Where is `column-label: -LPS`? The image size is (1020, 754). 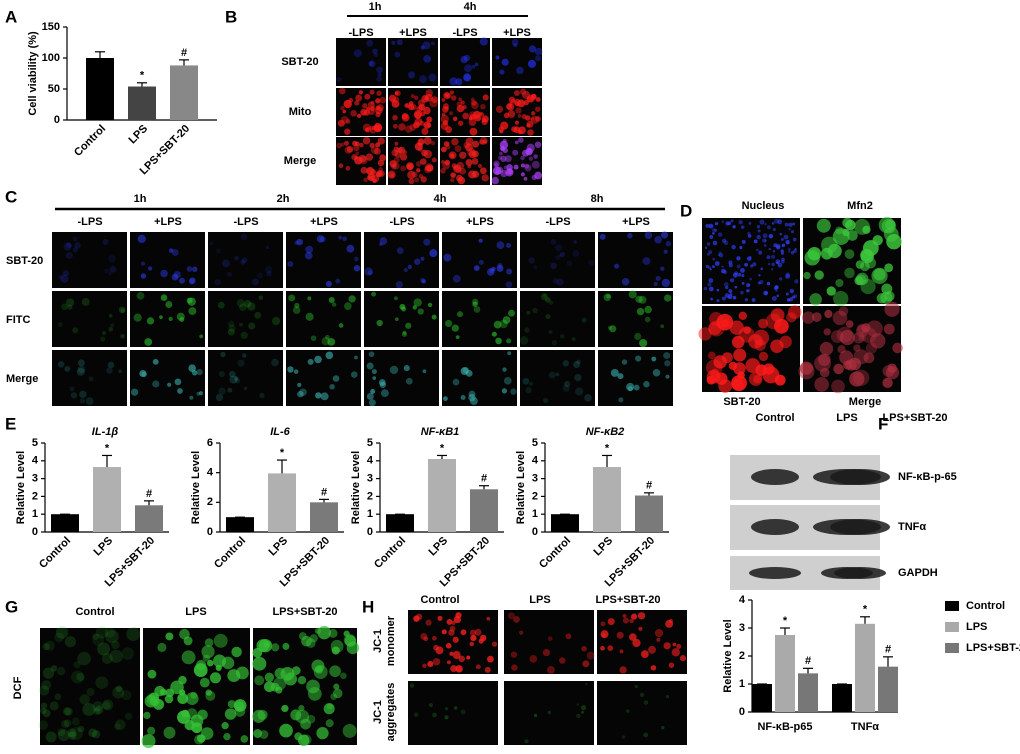 column-label: -LPS is located at coordinates (245, 222).